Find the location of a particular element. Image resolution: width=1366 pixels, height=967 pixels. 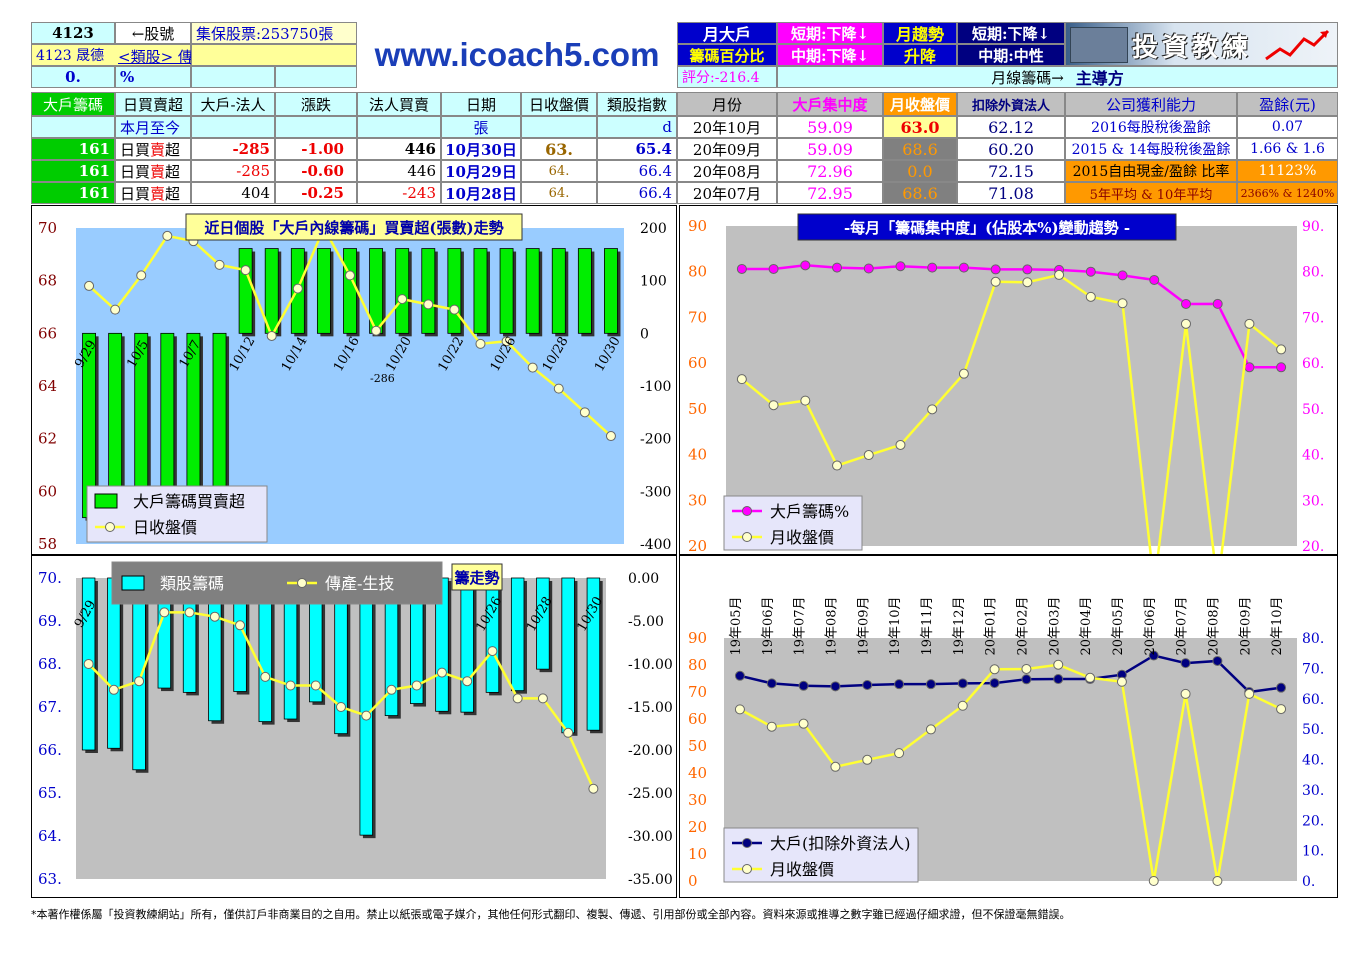

empty-cell is located at coordinates (233, 77).